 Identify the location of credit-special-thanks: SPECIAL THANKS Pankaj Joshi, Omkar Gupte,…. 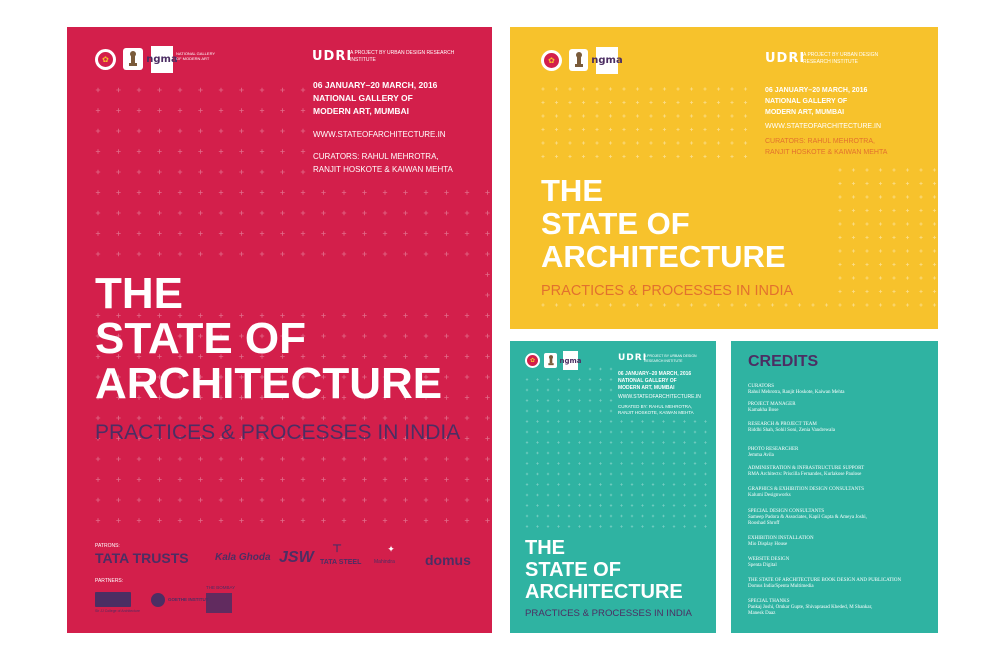
(810, 608).